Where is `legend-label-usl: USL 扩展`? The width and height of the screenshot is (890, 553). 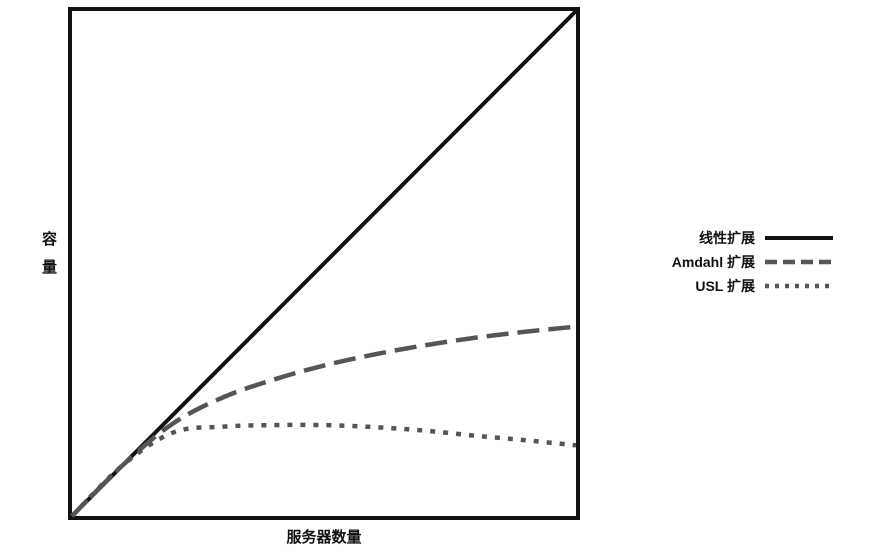
legend-label-usl: USL 扩展 is located at coordinates (725, 286).